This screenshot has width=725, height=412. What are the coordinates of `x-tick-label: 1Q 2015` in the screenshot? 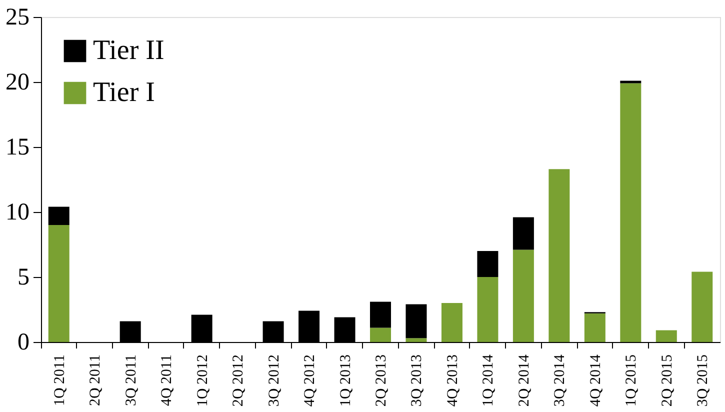 It's located at (632, 380).